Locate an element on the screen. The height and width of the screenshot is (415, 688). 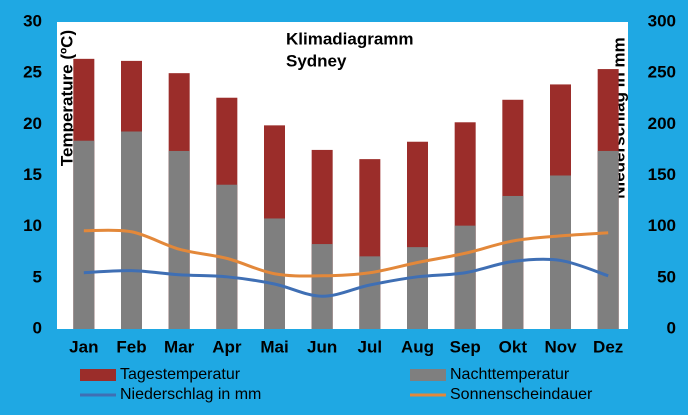
y2-tick-label: 50 is located at coordinates (666, 276).